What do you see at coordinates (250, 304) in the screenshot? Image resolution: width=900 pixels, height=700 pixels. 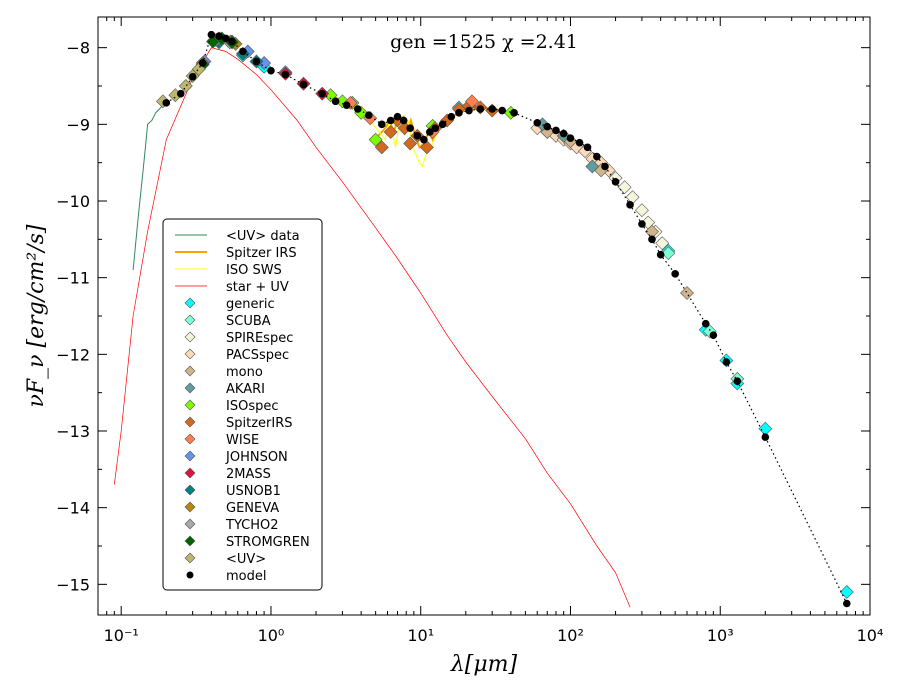 I see `legend-label: generic` at bounding box center [250, 304].